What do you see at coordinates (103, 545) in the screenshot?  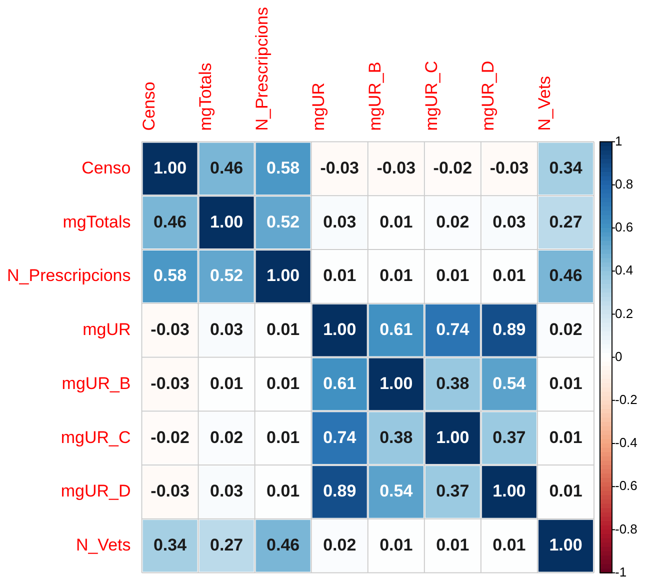 I see `y-tick-label: N_Vets` at bounding box center [103, 545].